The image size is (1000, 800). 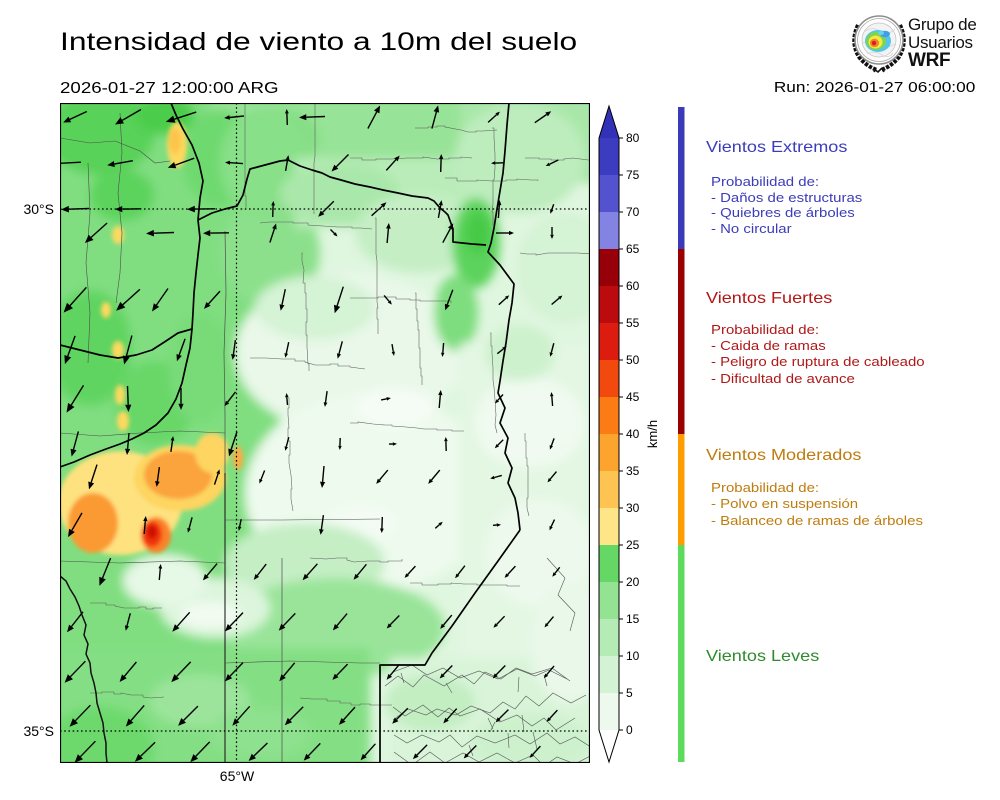 What do you see at coordinates (633, 249) in the screenshot?
I see `svg-text: 65` at bounding box center [633, 249].